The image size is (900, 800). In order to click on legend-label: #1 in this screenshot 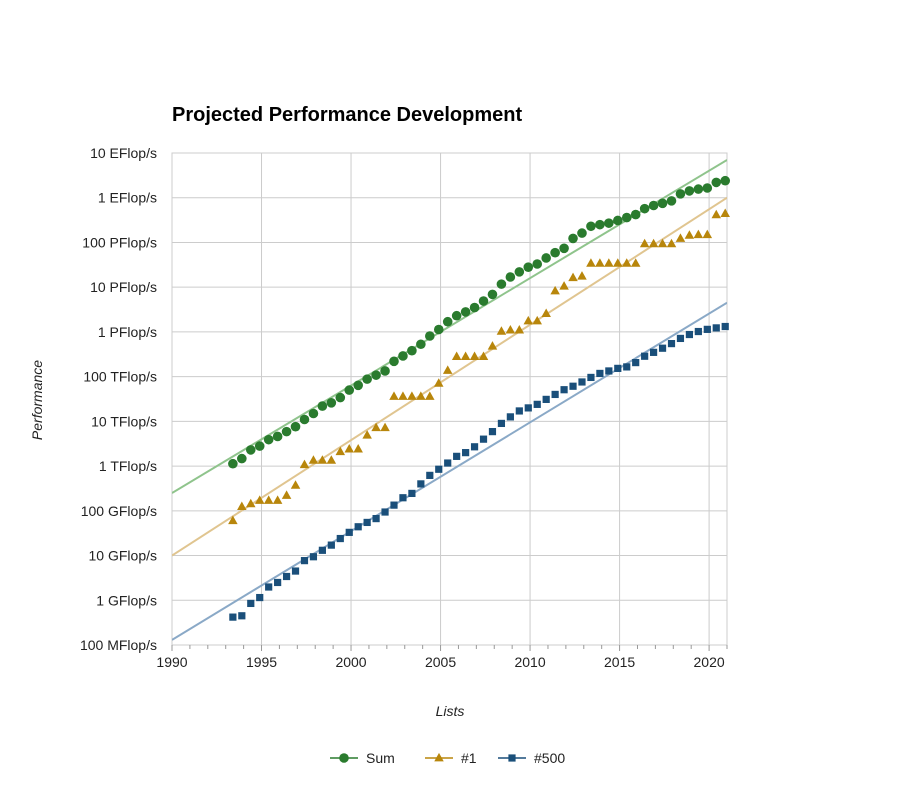, I will do `click(469, 758)`.